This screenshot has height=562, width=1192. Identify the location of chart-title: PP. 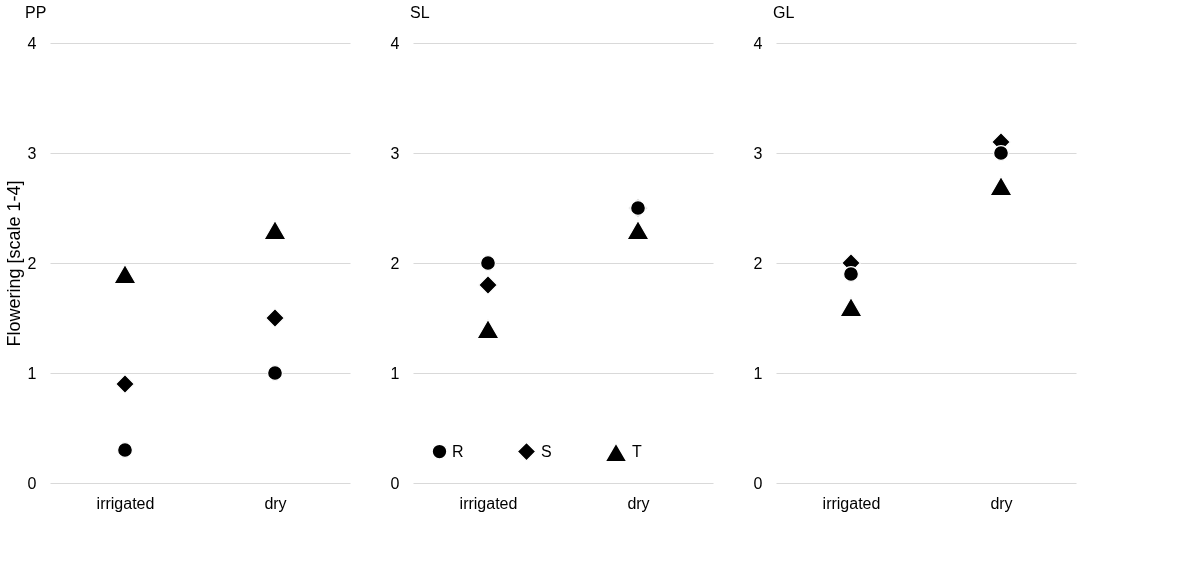
(36, 12).